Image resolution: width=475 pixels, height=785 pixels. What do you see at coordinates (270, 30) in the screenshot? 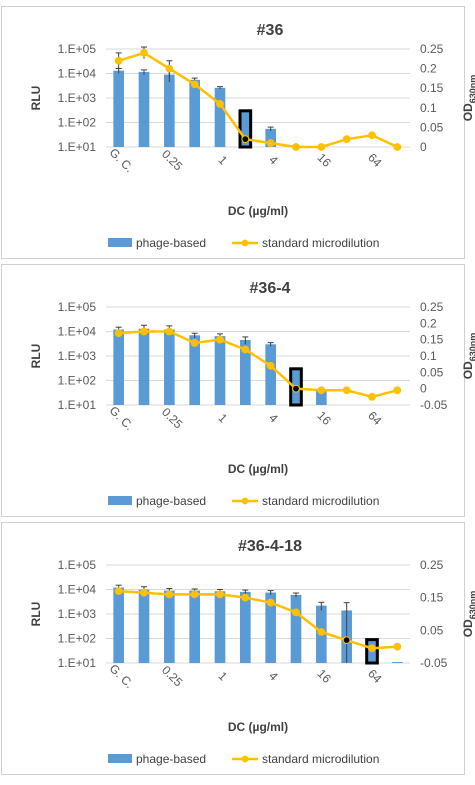
I see `chart-title: #36` at bounding box center [270, 30].